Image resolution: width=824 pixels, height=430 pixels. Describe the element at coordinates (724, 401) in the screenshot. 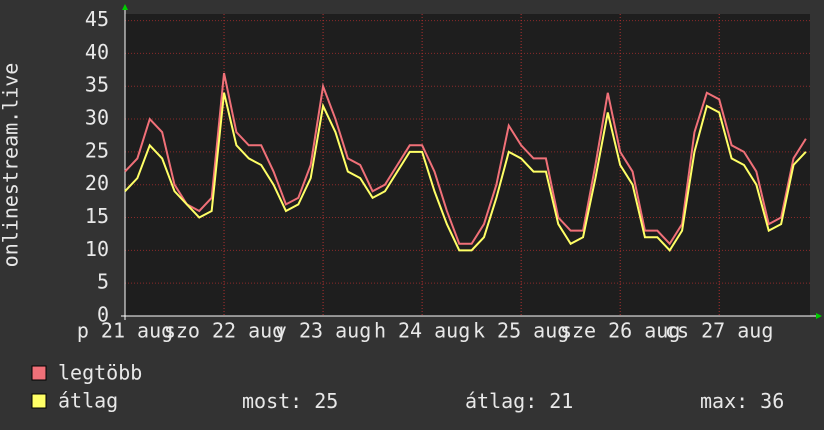

I see `stat-label: max:` at that location.